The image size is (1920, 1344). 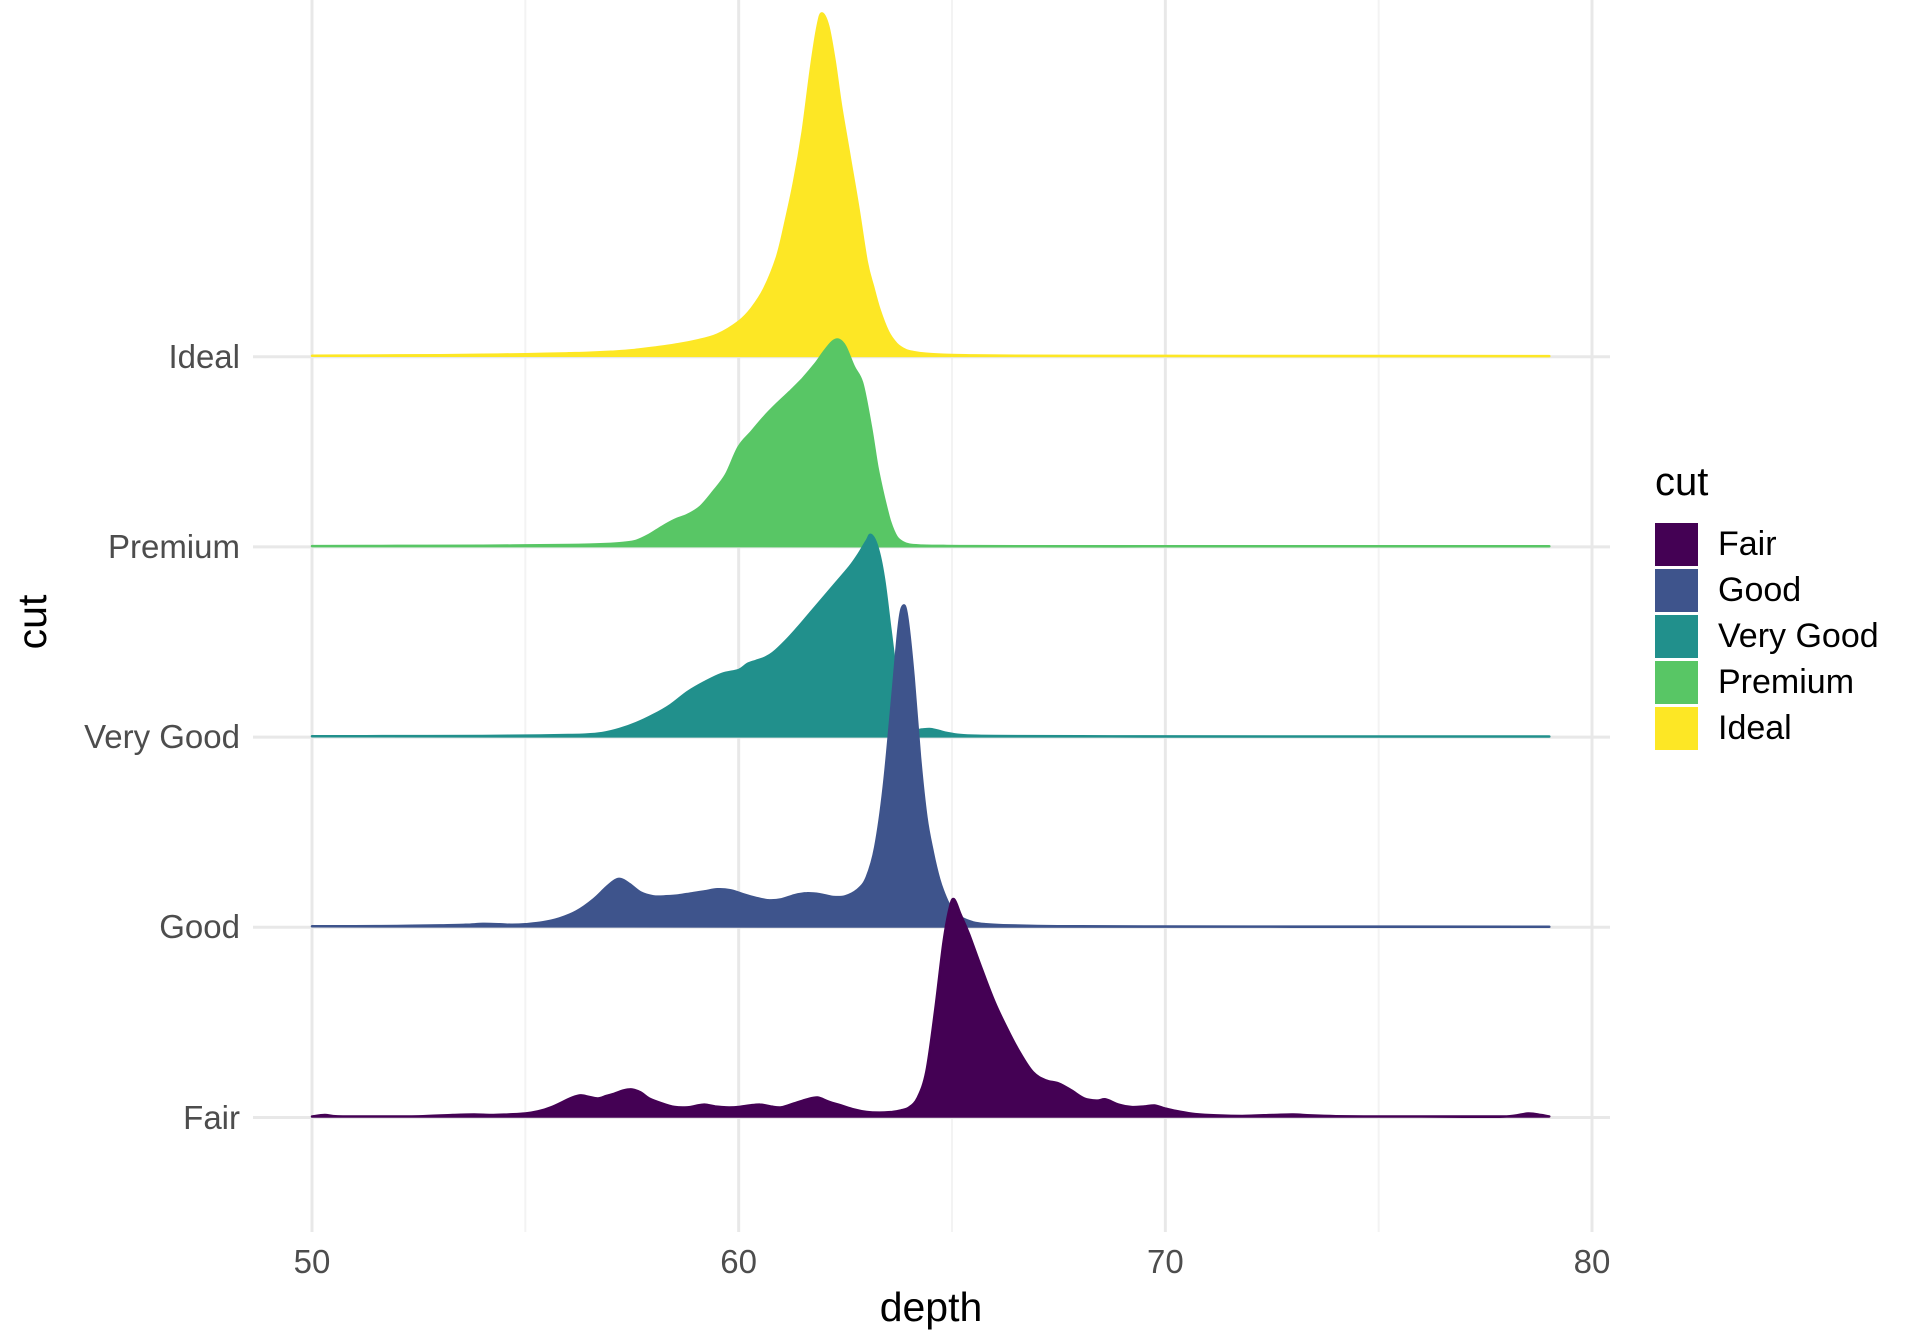 I want to click on x-tick-label-60: 60, so click(x=739, y=1261).